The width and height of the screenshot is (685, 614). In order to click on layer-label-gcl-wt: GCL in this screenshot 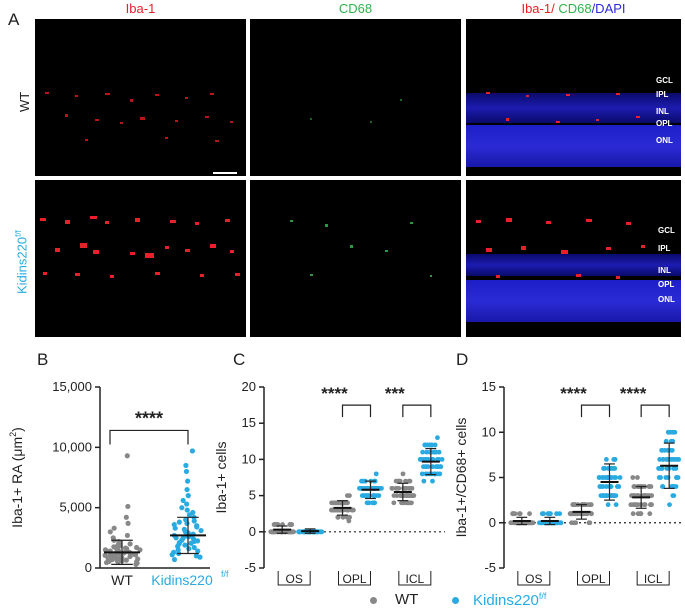, I will do `click(664, 80)`.